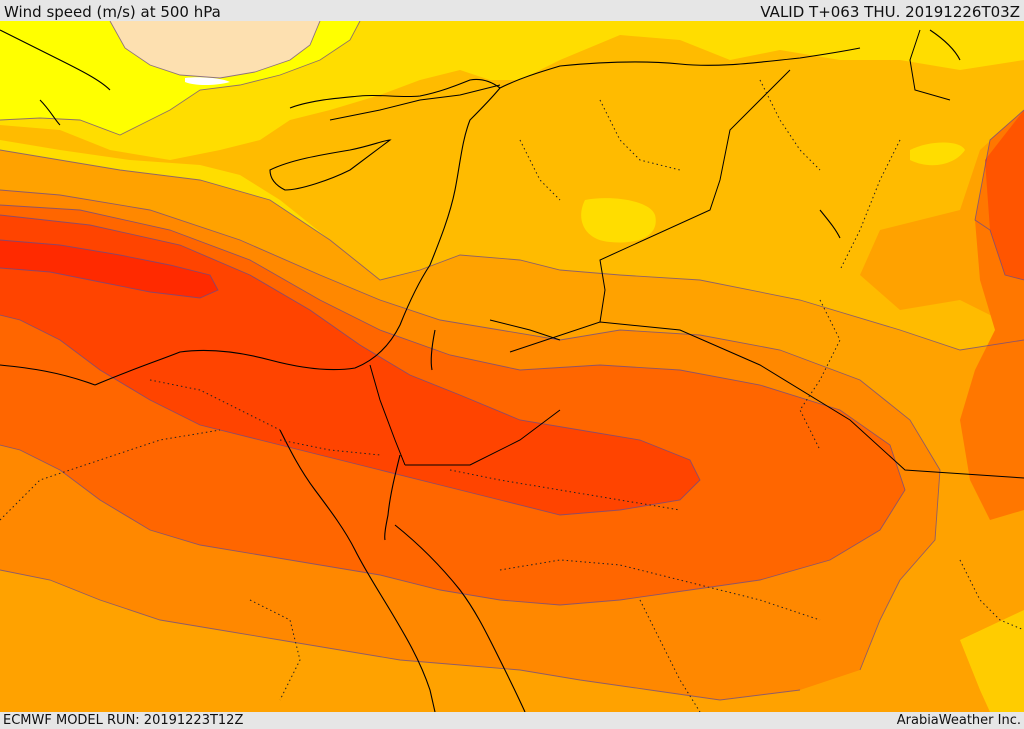  What do you see at coordinates (207, 81) in the screenshot?
I see `band-white` at bounding box center [207, 81].